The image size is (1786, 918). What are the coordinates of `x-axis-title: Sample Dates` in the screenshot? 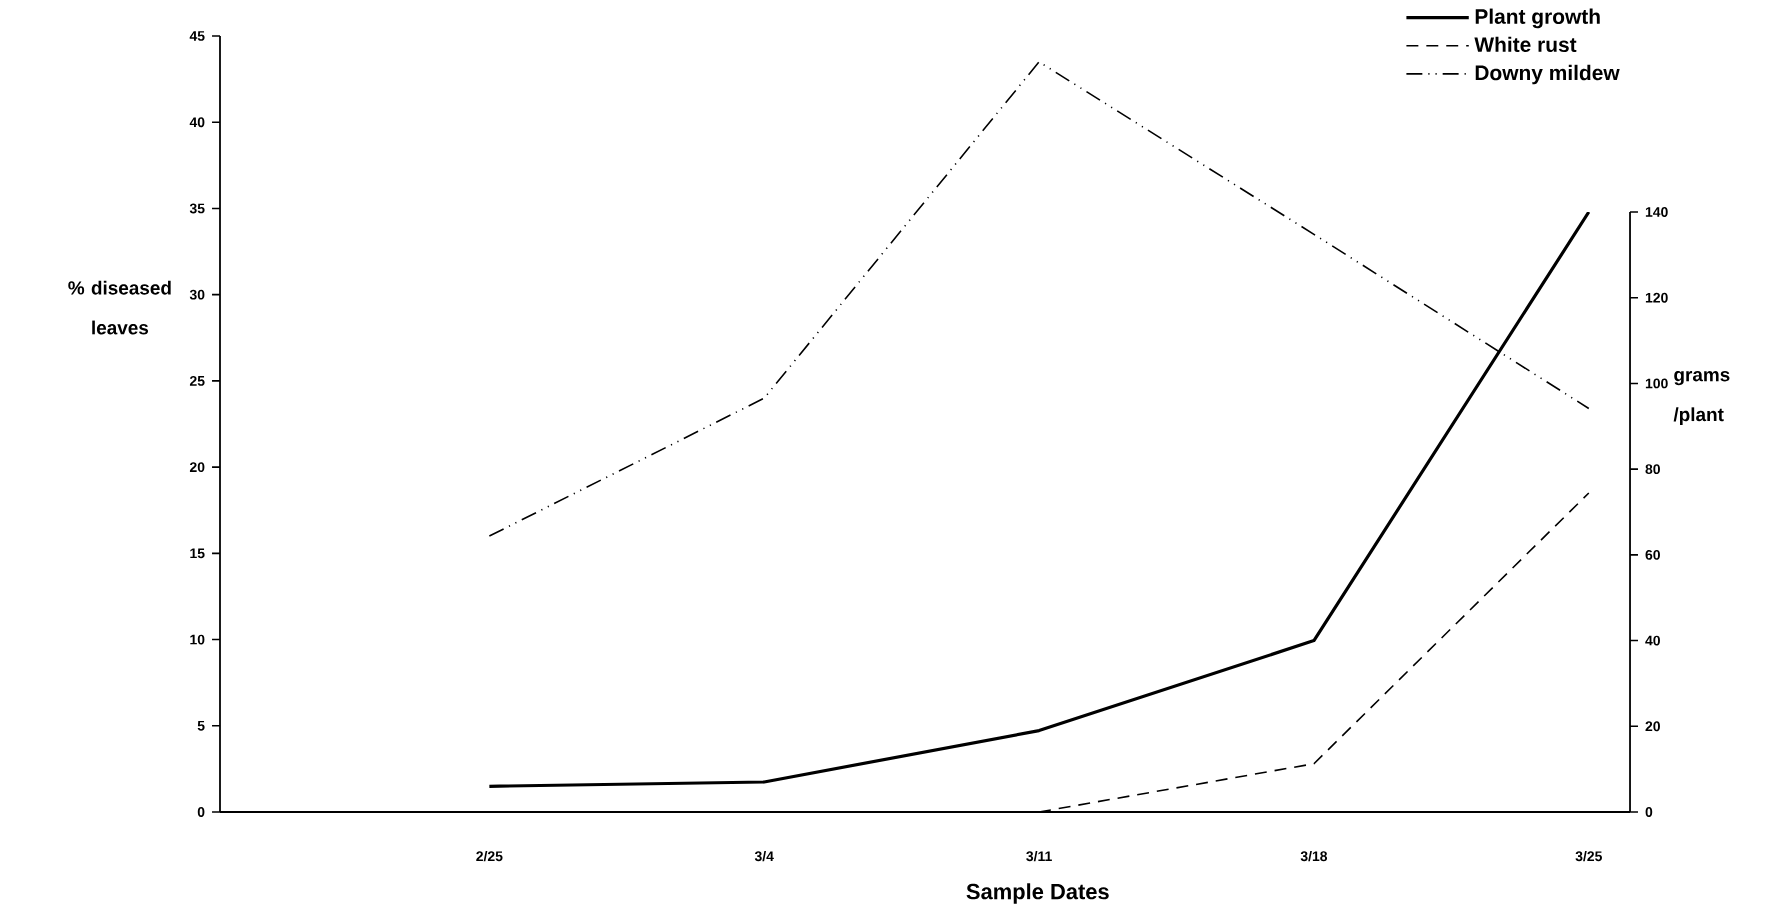 It's located at (1037, 893).